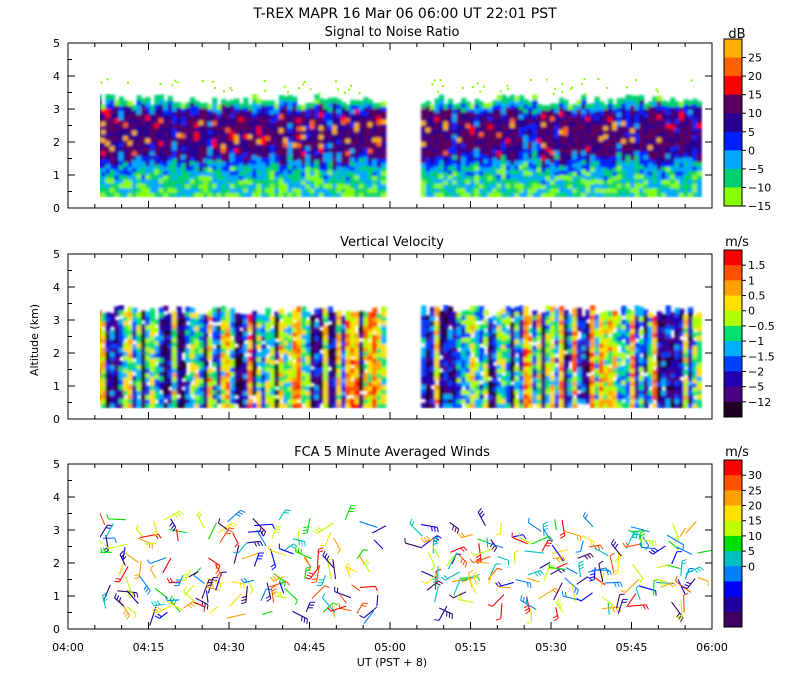  What do you see at coordinates (392, 32) in the screenshot?
I see `panel-snr-title: Signal to Noise Ratio` at bounding box center [392, 32].